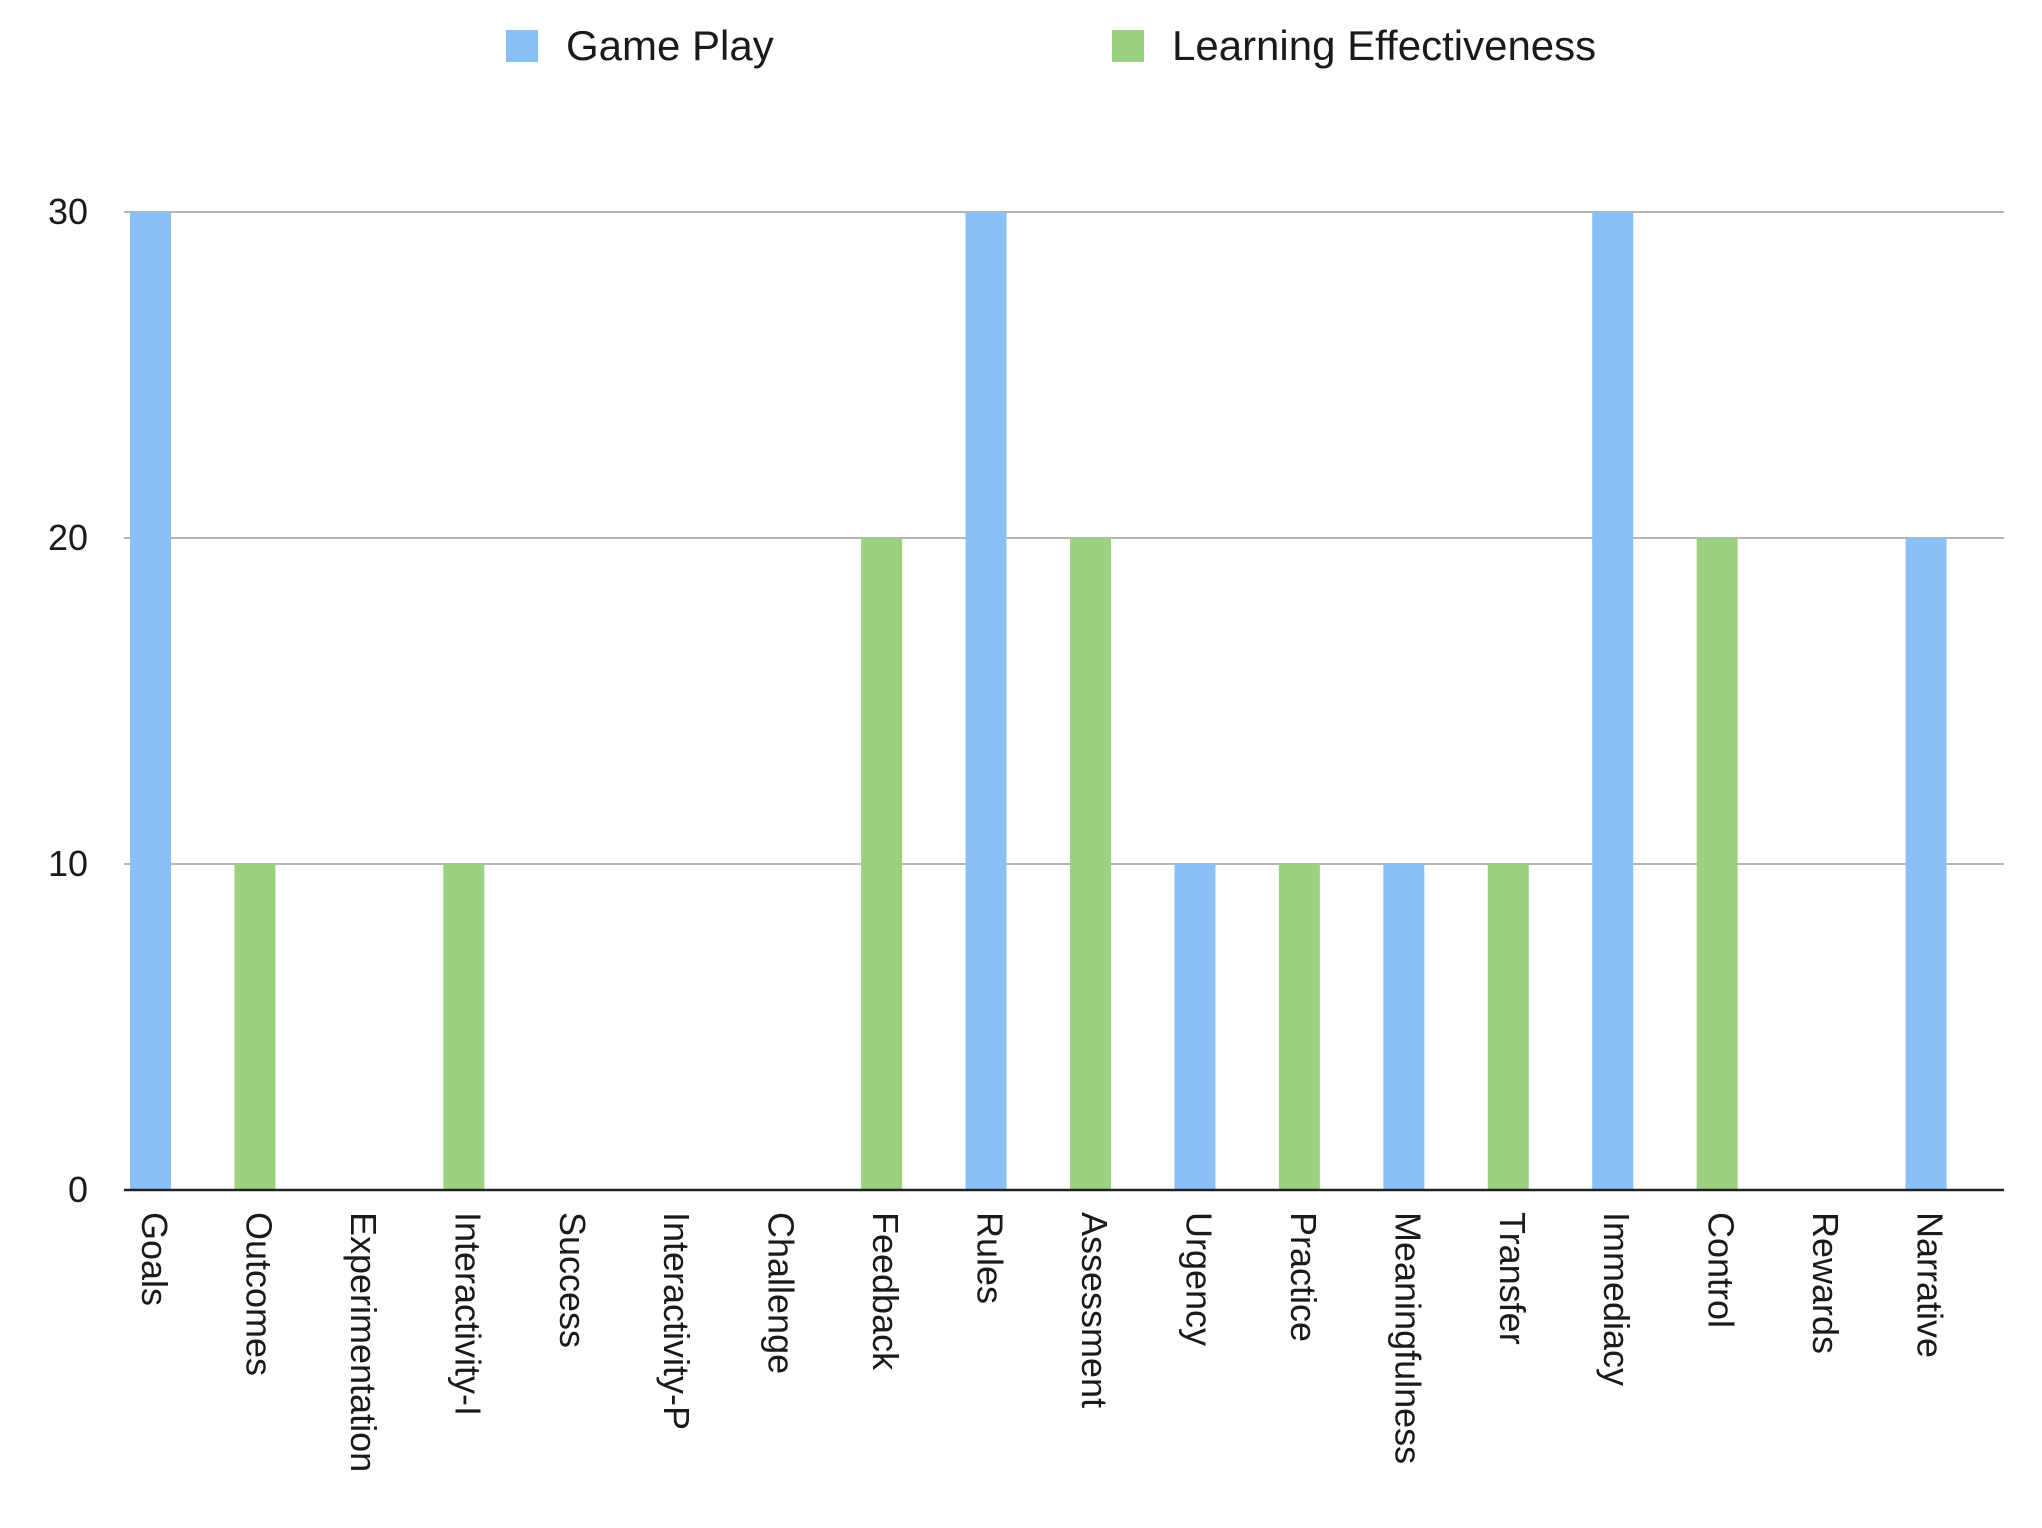 This screenshot has width=2042, height=1528. I want to click on x-tick-label: Rewards, so click(1825, 1283).